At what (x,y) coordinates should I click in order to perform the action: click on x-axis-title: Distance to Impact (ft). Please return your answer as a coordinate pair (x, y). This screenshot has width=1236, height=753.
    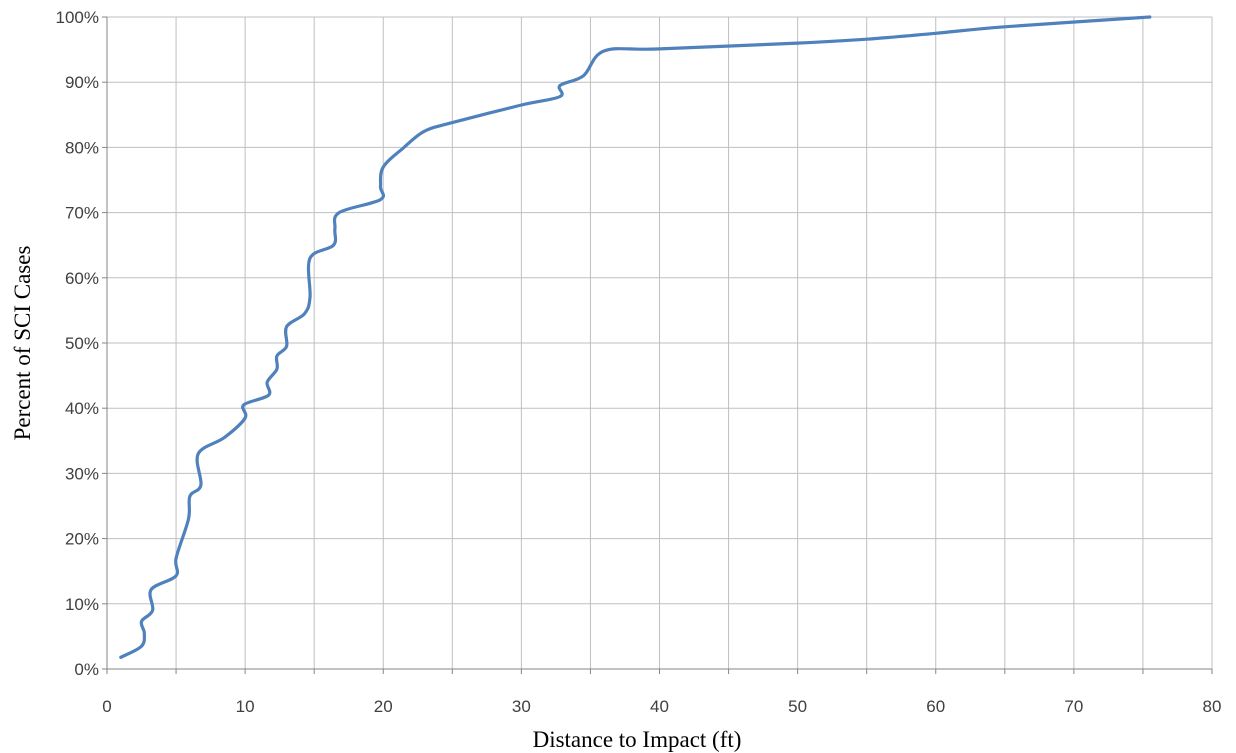
    Looking at the image, I should click on (637, 739).